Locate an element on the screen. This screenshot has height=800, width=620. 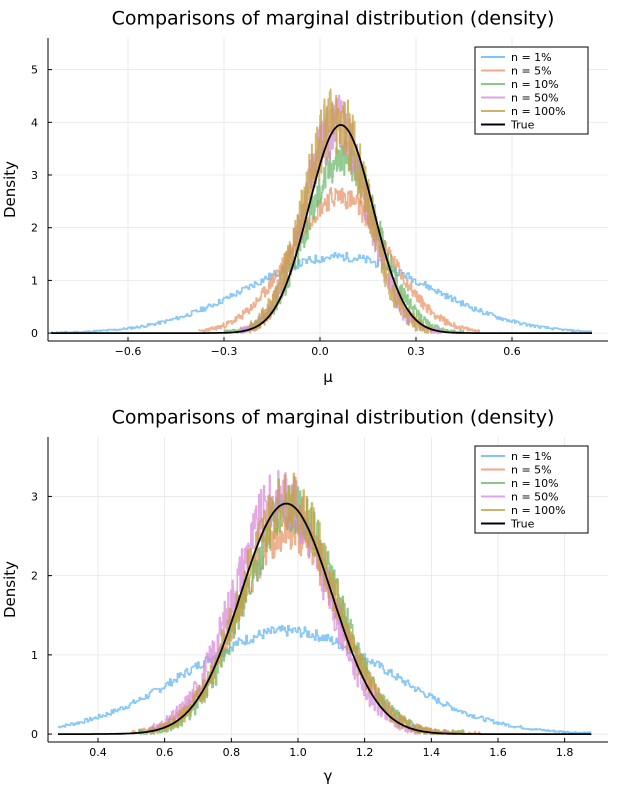
x-tick-label: −0.3 is located at coordinates (224, 351).